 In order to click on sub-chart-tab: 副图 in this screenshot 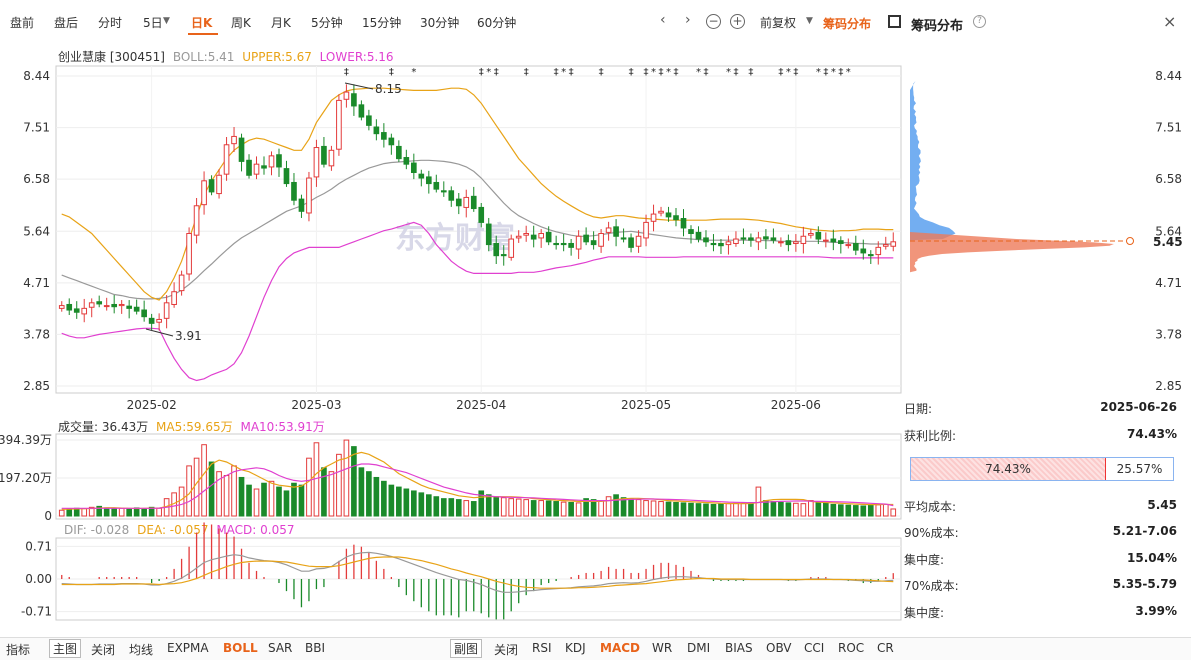, I will do `click(466, 648)`.